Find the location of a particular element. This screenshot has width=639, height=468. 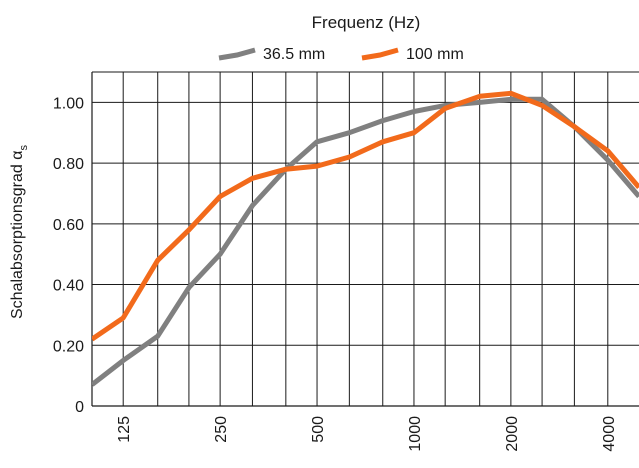

y-axis-label-subscript: s is located at coordinates (24, 148).